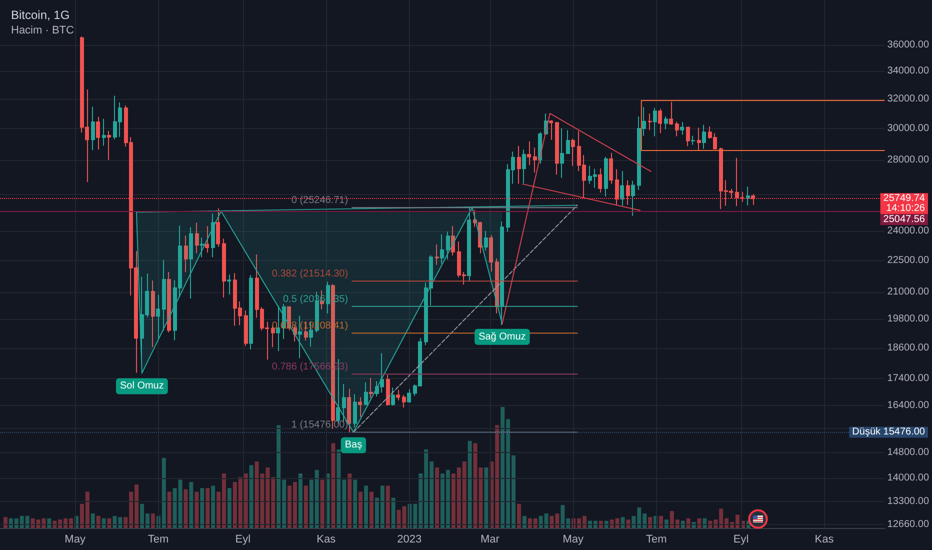 The height and width of the screenshot is (550, 932). What do you see at coordinates (908, 292) in the screenshot?
I see `y-tick-label: 21000.00` at bounding box center [908, 292].